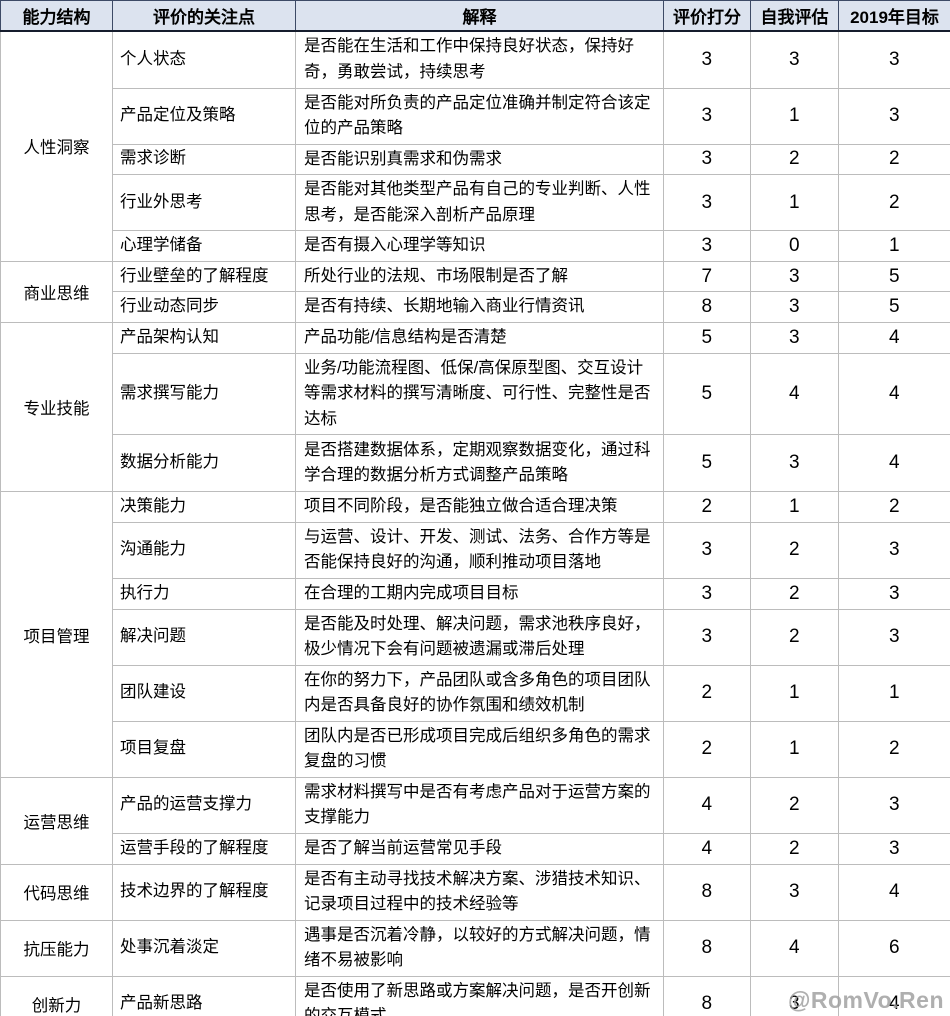  What do you see at coordinates (56, 892) in the screenshot?
I see `capability-group-cell: 代码思维` at bounding box center [56, 892].